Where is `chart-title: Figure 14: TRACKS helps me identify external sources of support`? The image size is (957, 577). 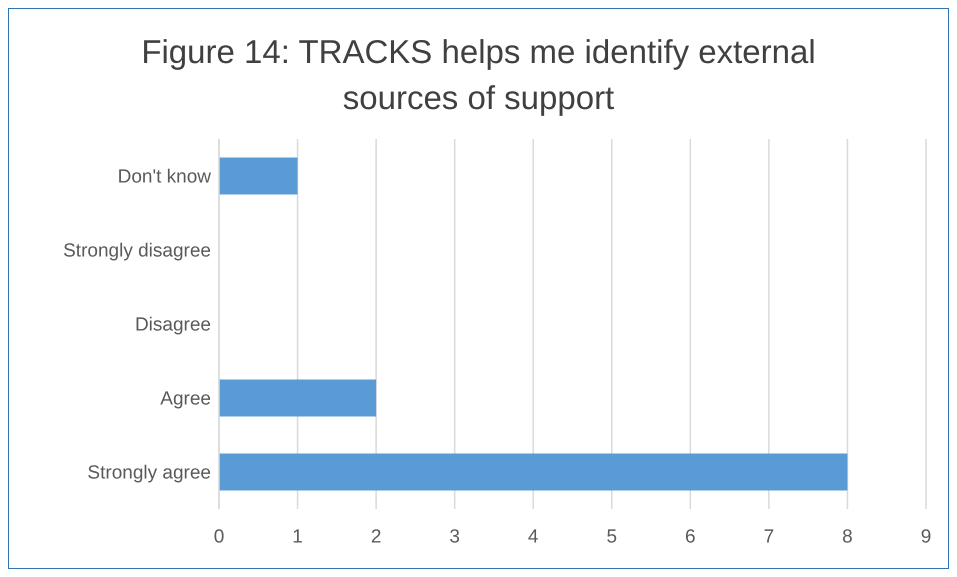 chart-title: Figure 14: TRACKS helps me identify external sources of support is located at coordinates (478, 75).